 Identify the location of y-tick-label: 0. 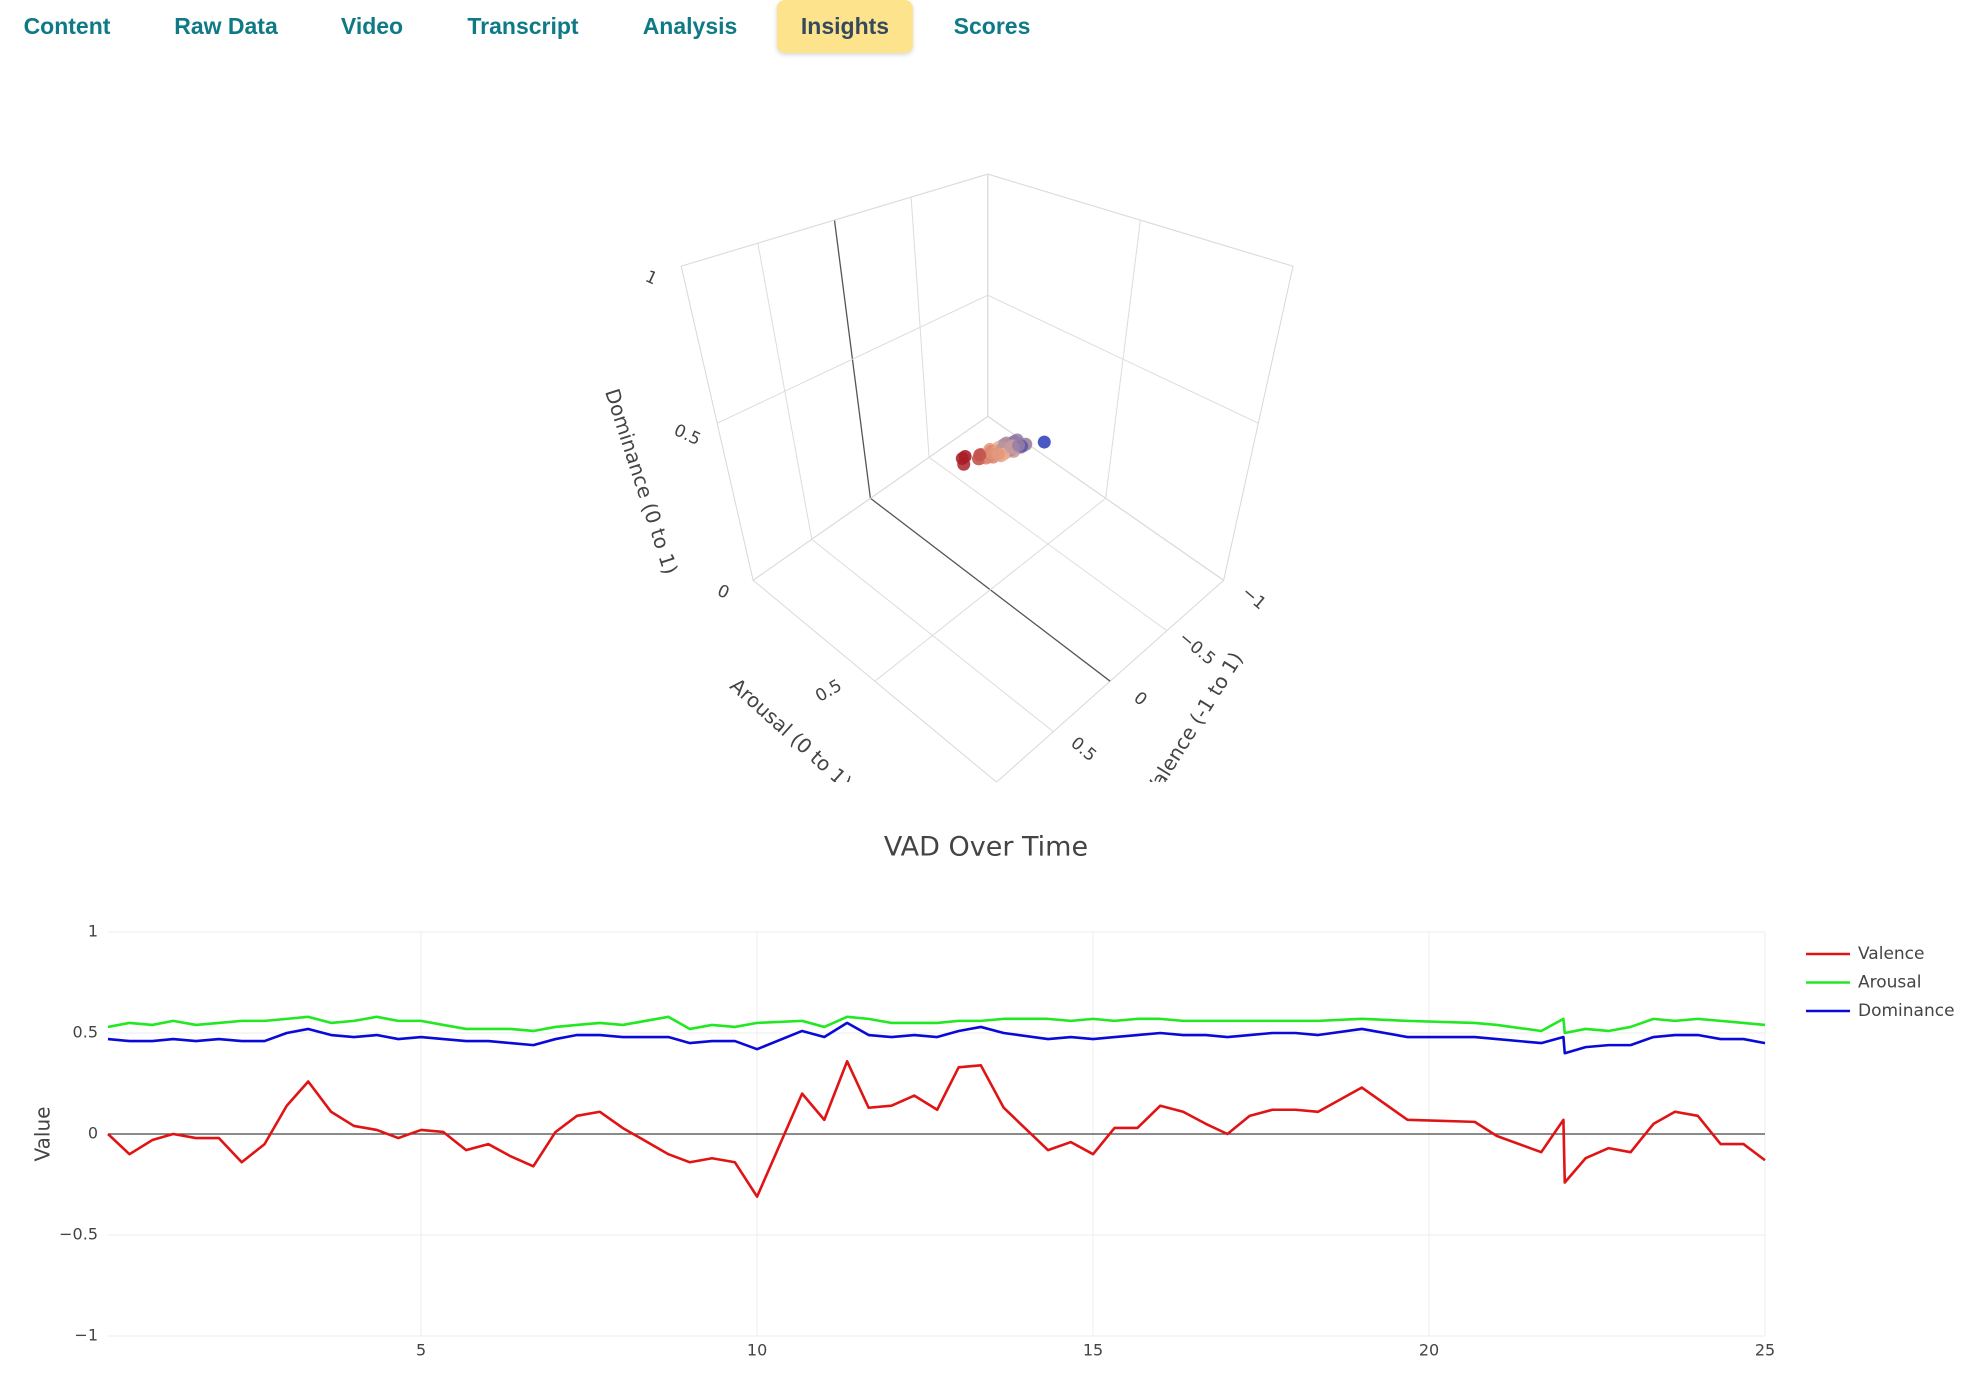
(93, 1133).